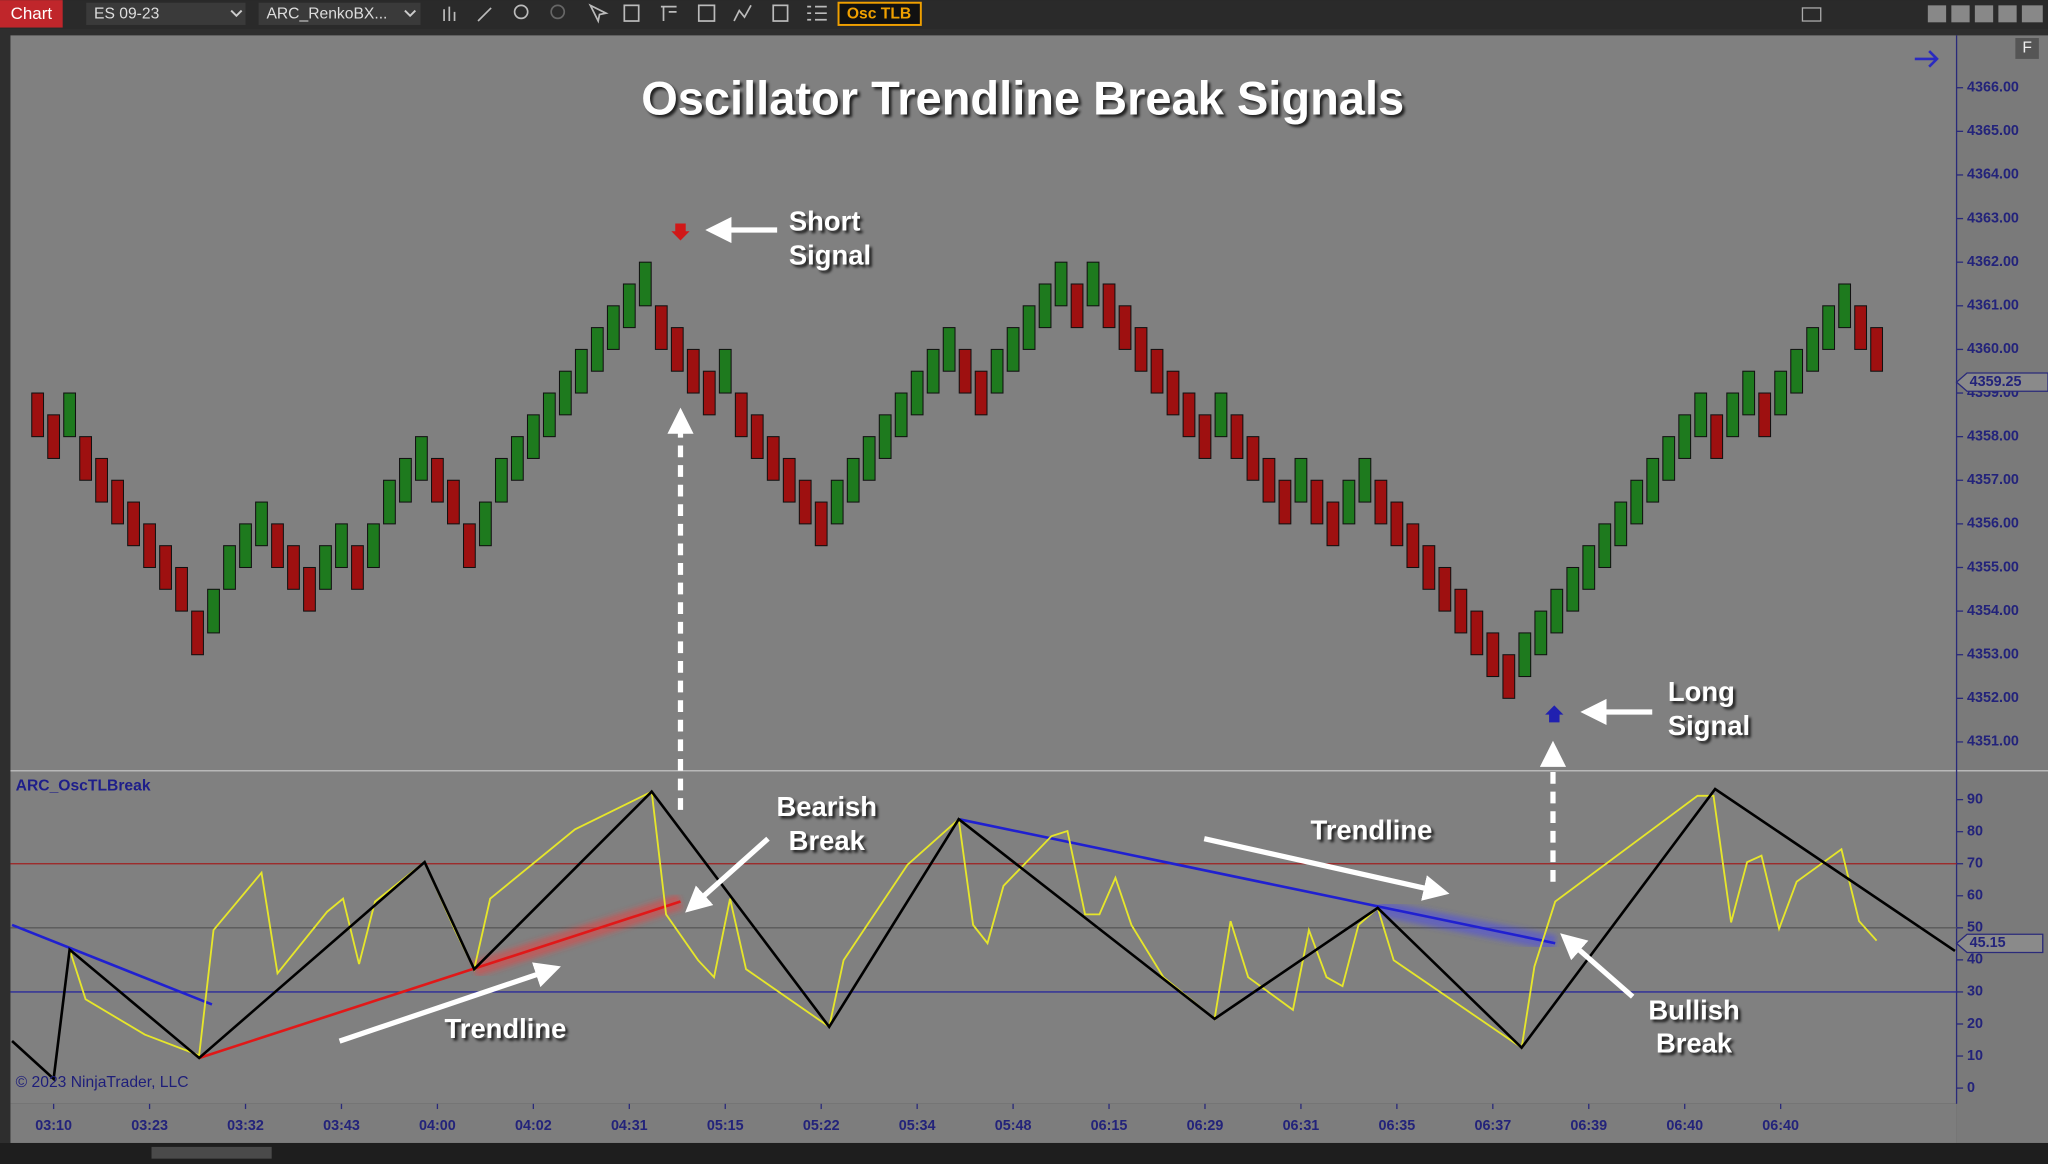 Image resolution: width=2048 pixels, height=1164 pixels. I want to click on x-tick-label: 03:10, so click(53, 1126).